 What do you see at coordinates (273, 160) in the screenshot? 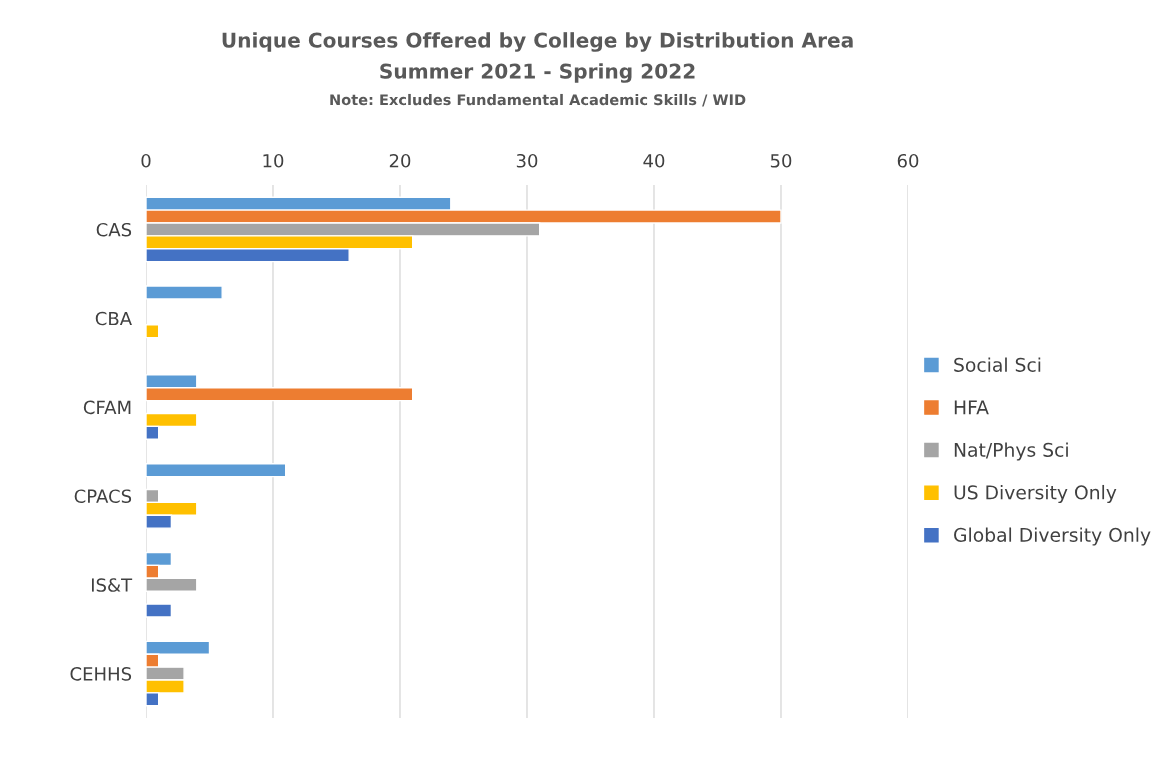
I see `x-tick-label: 10` at bounding box center [273, 160].